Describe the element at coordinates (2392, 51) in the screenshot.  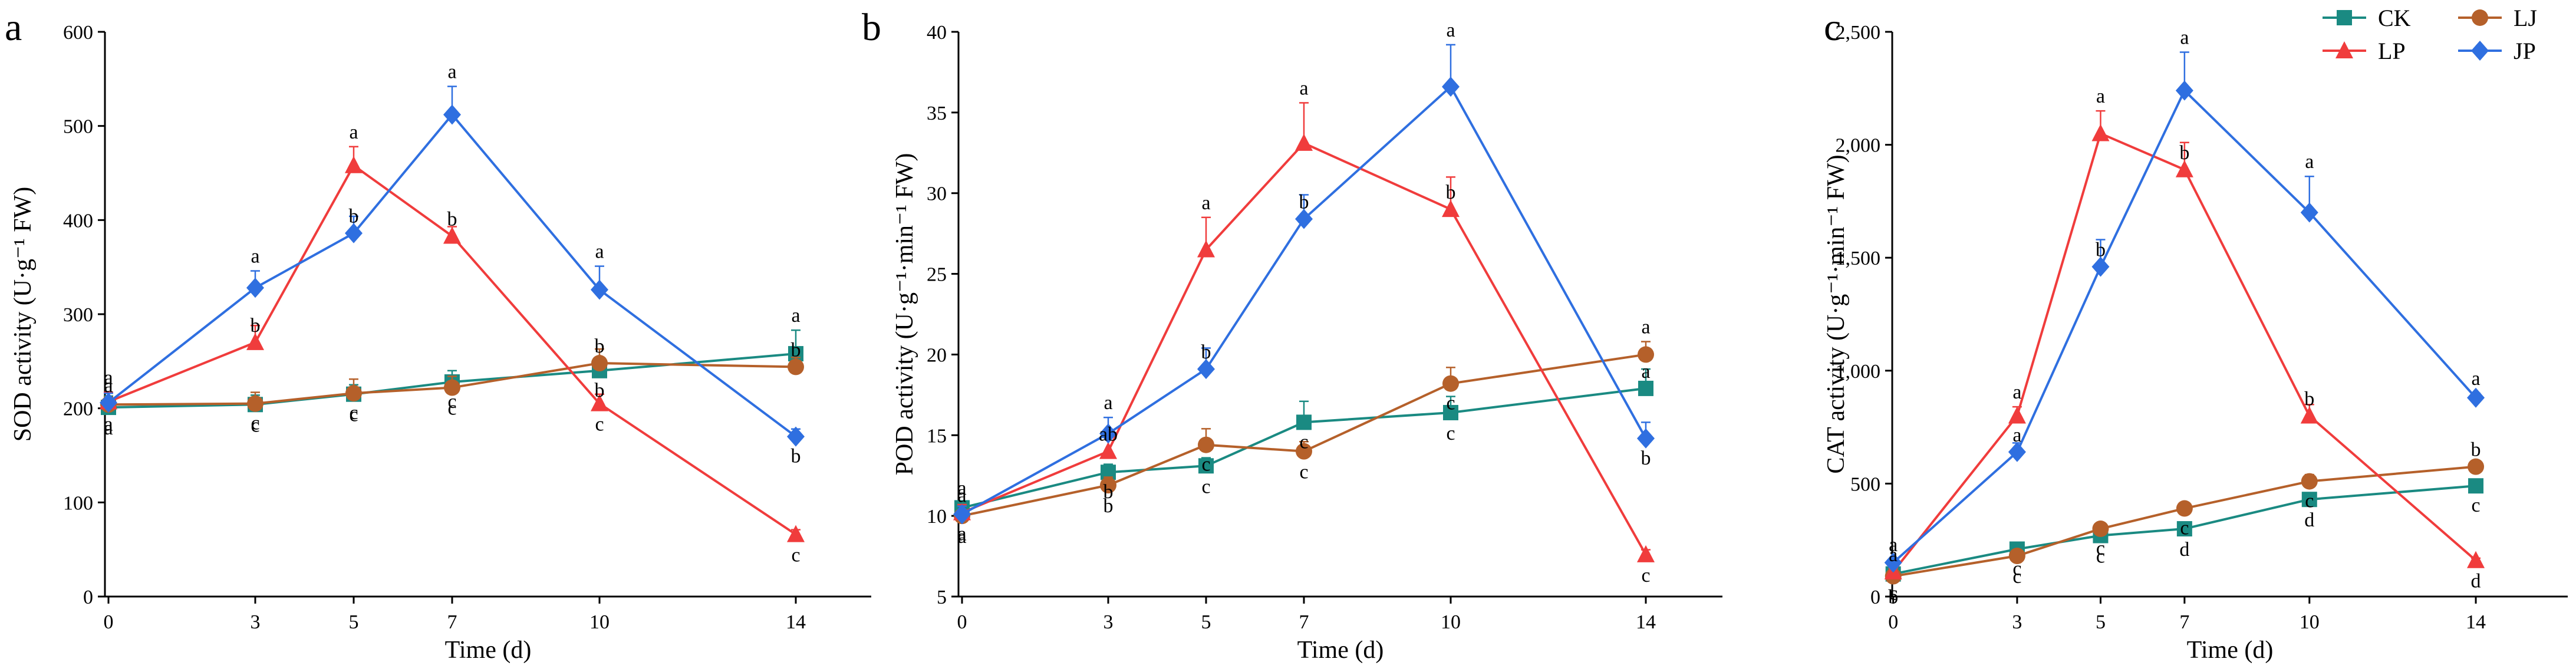
I see `legend-label: LP` at that location.